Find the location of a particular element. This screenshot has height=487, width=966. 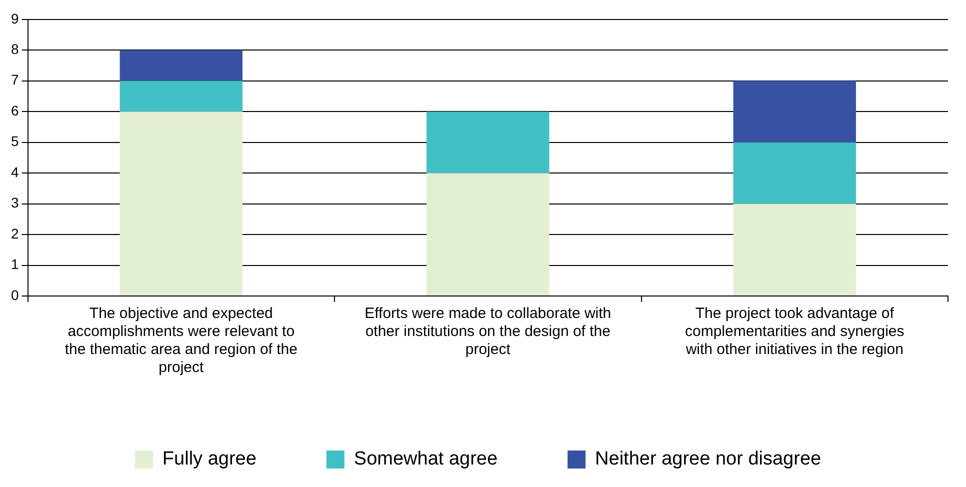

y-tick-label: 1 is located at coordinates (14, 264).